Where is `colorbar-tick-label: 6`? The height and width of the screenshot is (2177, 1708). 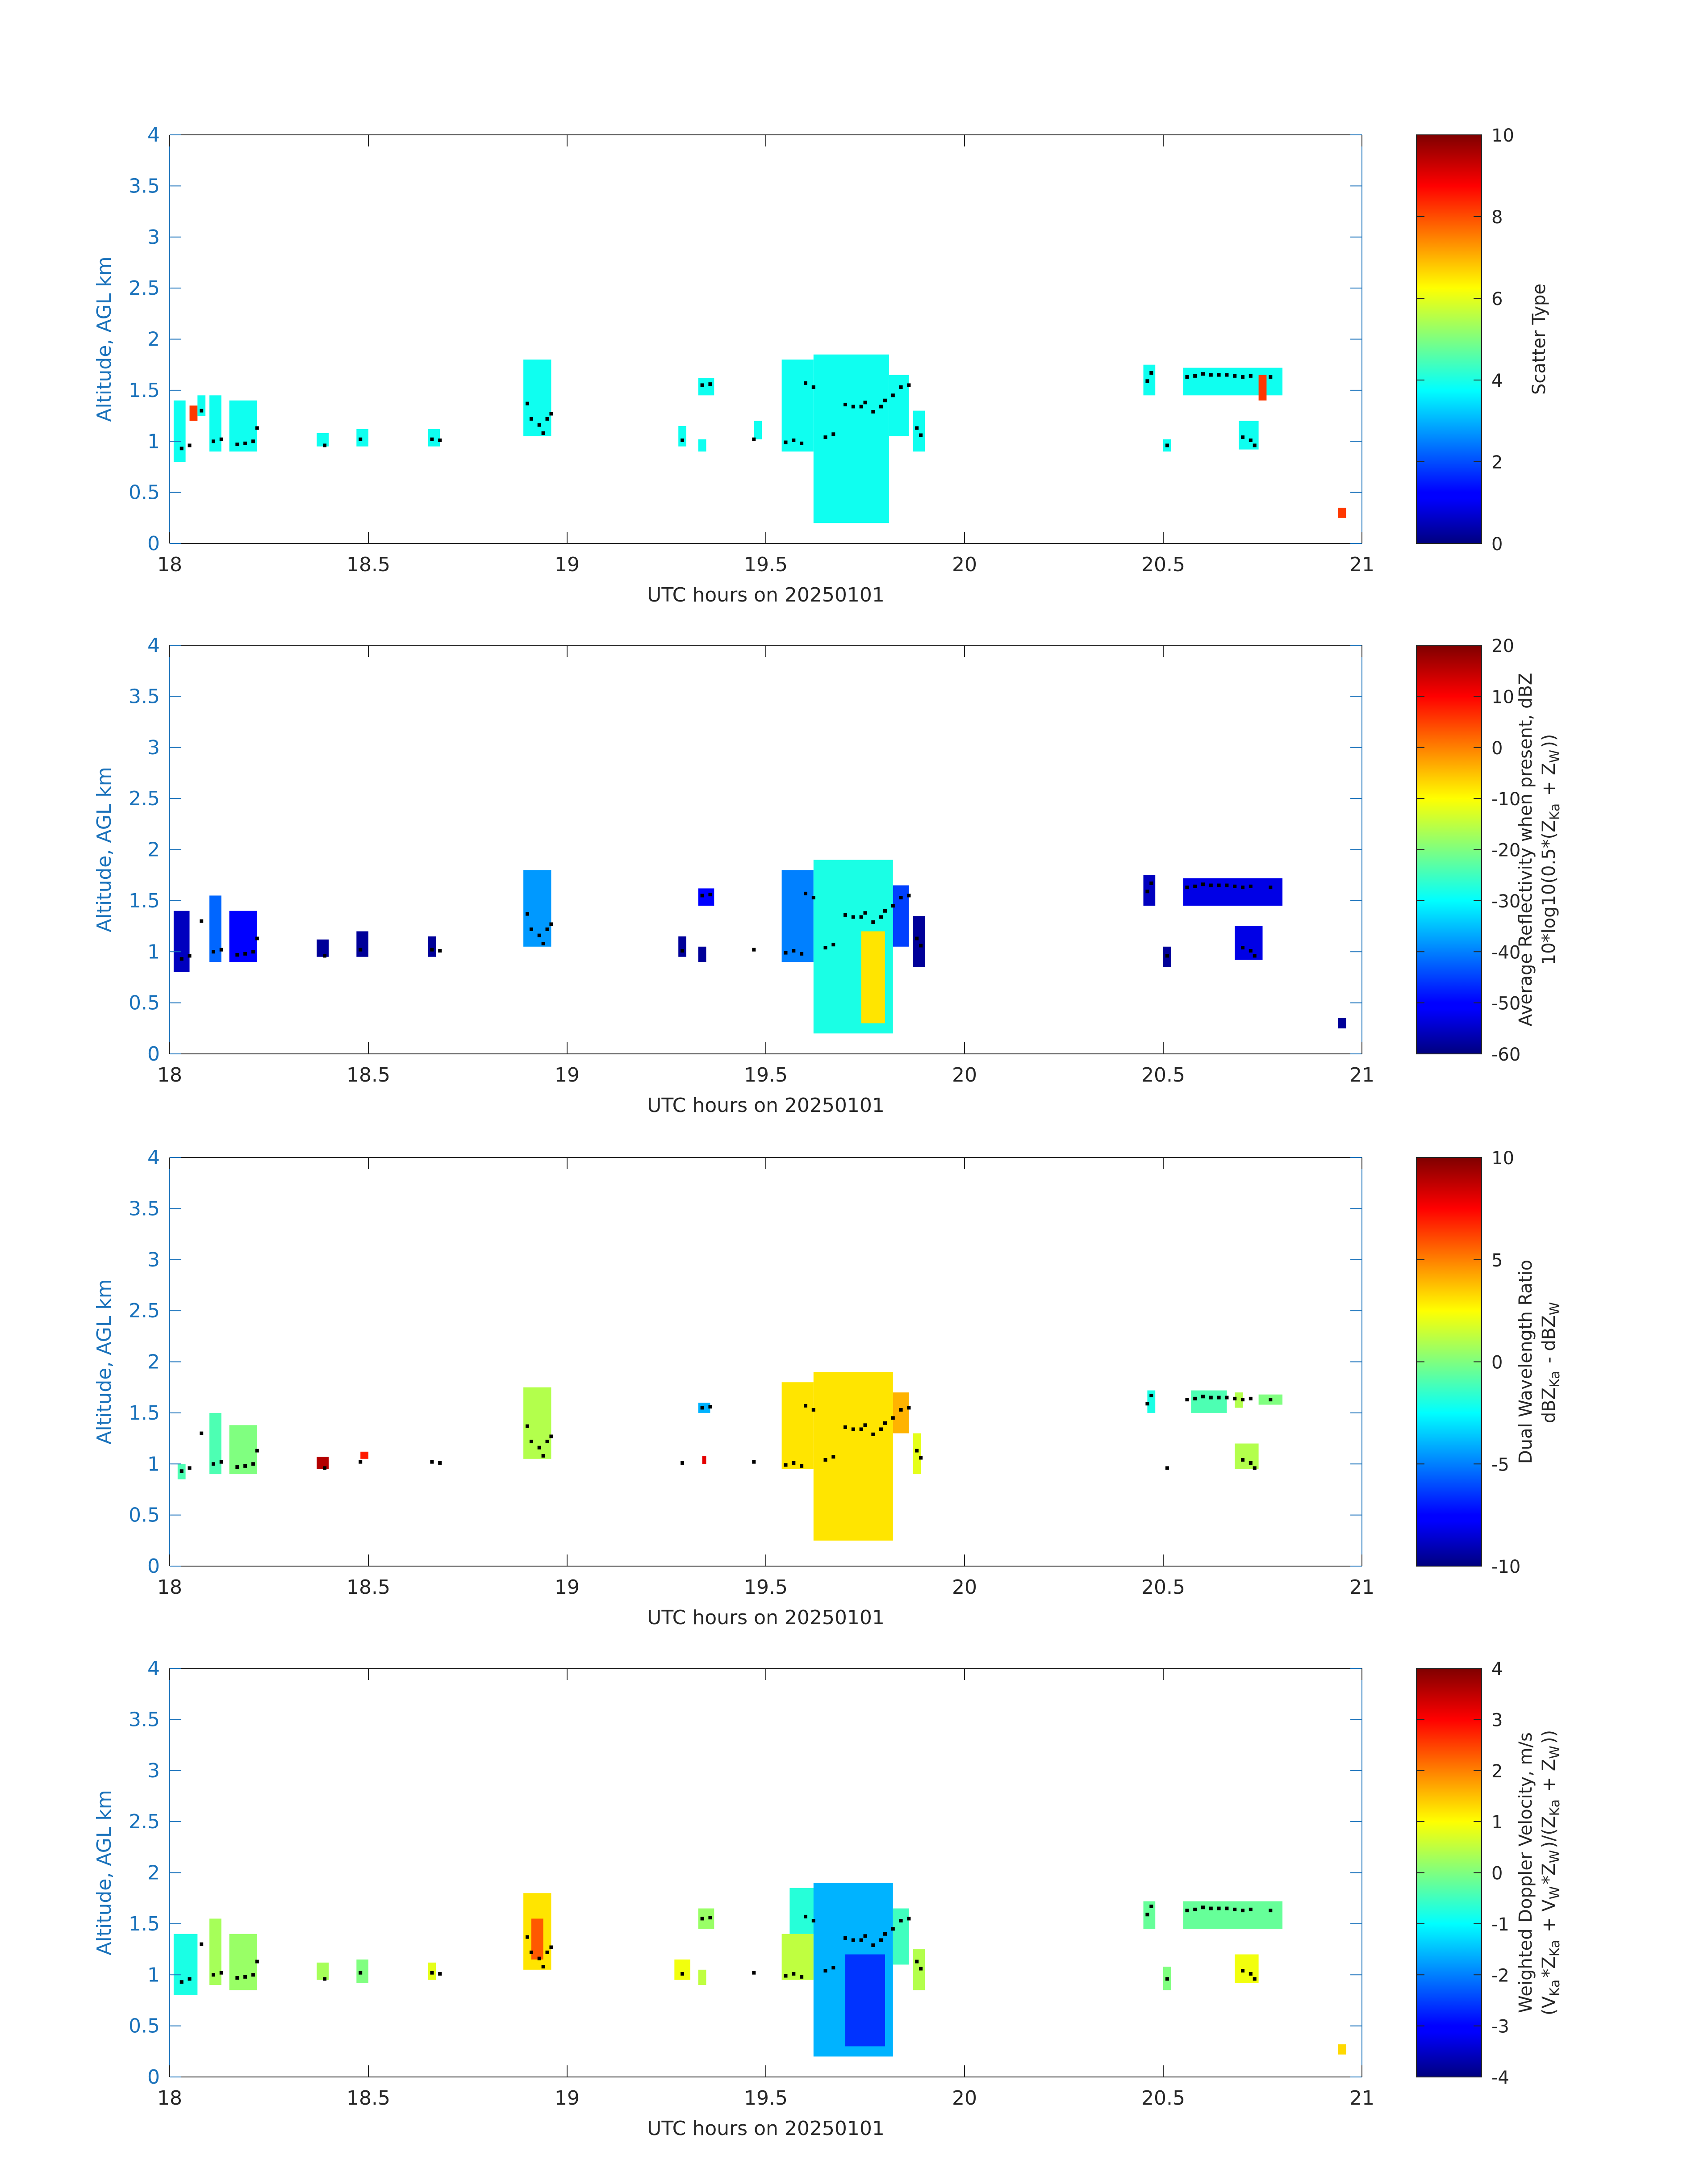 colorbar-tick-label: 6 is located at coordinates (1497, 299).